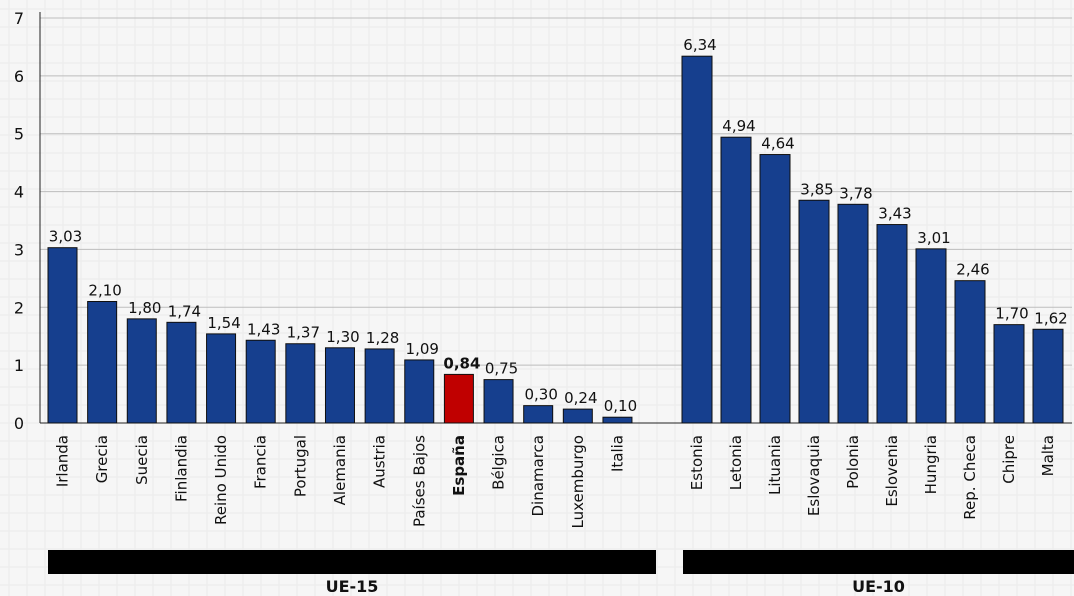 The image size is (1074, 596). What do you see at coordinates (501, 369) in the screenshot?
I see `value-label-belgica: 0,75` at bounding box center [501, 369].